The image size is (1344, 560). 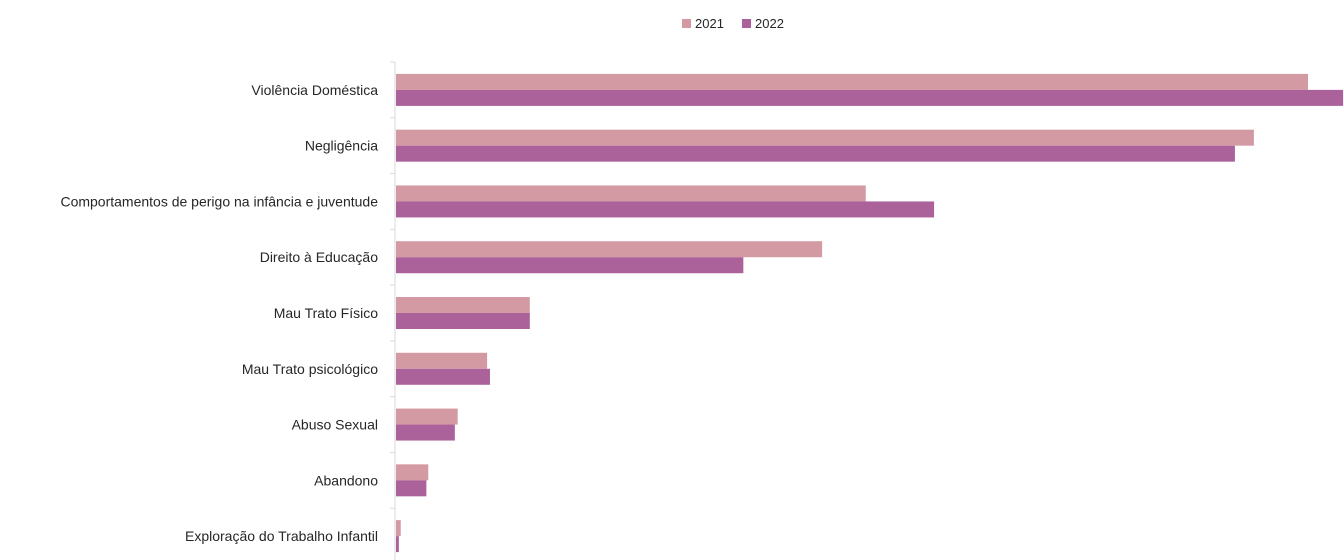 What do you see at coordinates (346, 480) in the screenshot?
I see `category-label: Abandono` at bounding box center [346, 480].